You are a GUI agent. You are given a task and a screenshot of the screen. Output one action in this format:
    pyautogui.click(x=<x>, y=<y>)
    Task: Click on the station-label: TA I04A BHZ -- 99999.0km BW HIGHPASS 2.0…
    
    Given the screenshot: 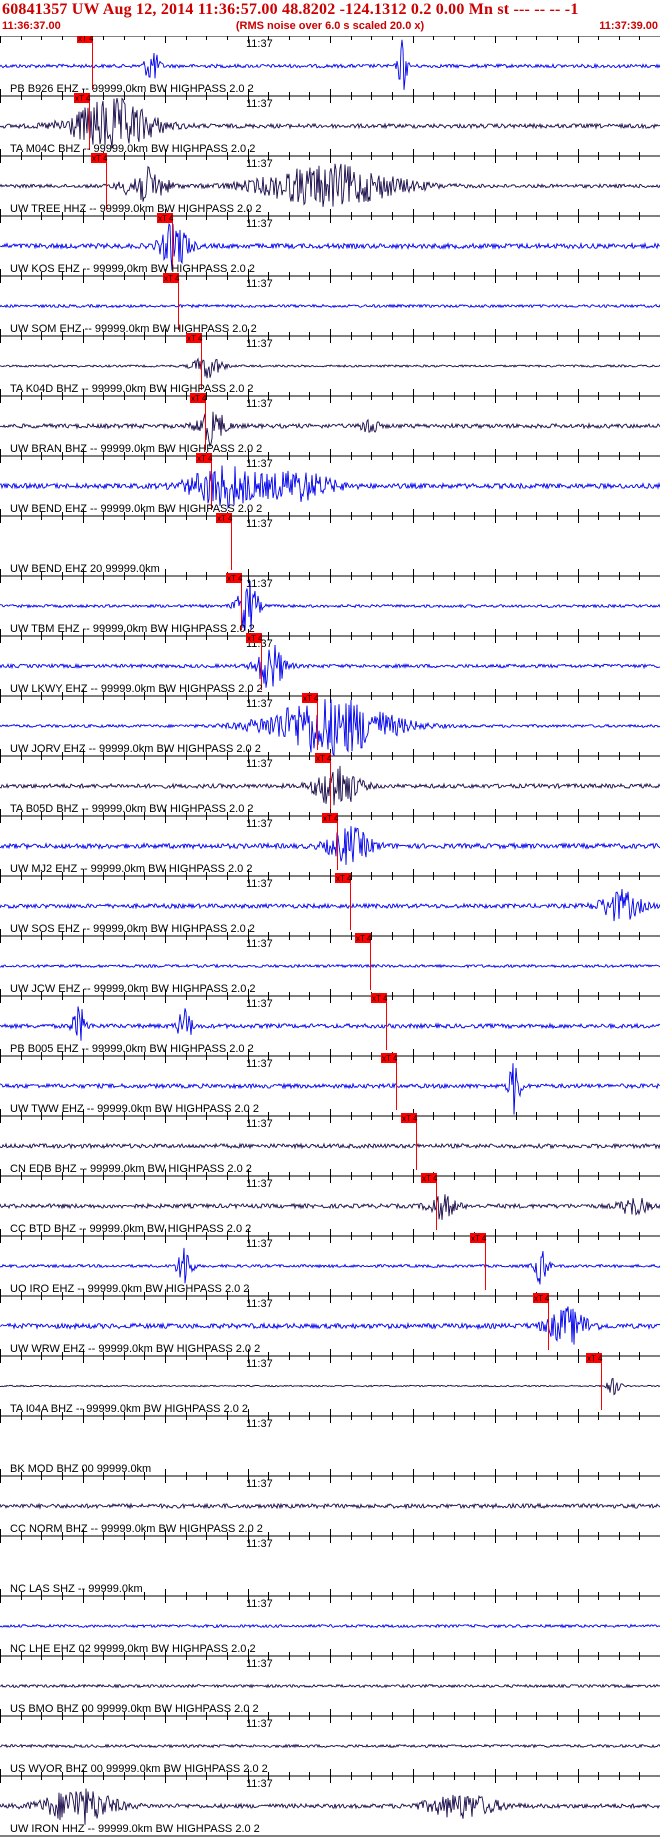 What is the action you would take?
    pyautogui.click(x=129, y=1409)
    